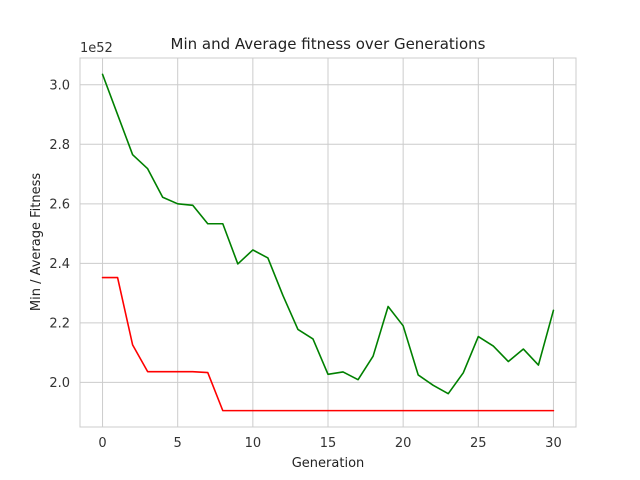 The height and width of the screenshot is (480, 640). What do you see at coordinates (328, 44) in the screenshot?
I see `chart-title: Min and Average fitness over Generations` at bounding box center [328, 44].